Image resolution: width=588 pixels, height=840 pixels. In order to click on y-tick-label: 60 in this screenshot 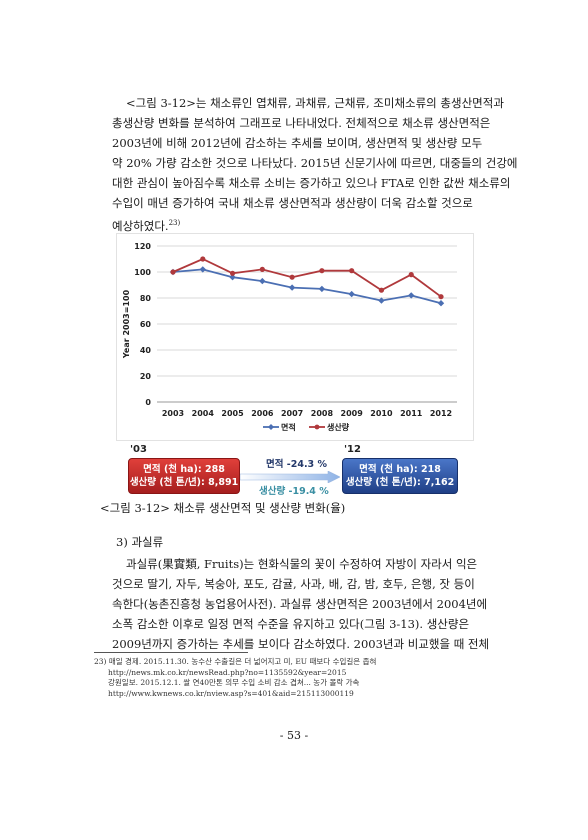, I will do `click(146, 324)`.